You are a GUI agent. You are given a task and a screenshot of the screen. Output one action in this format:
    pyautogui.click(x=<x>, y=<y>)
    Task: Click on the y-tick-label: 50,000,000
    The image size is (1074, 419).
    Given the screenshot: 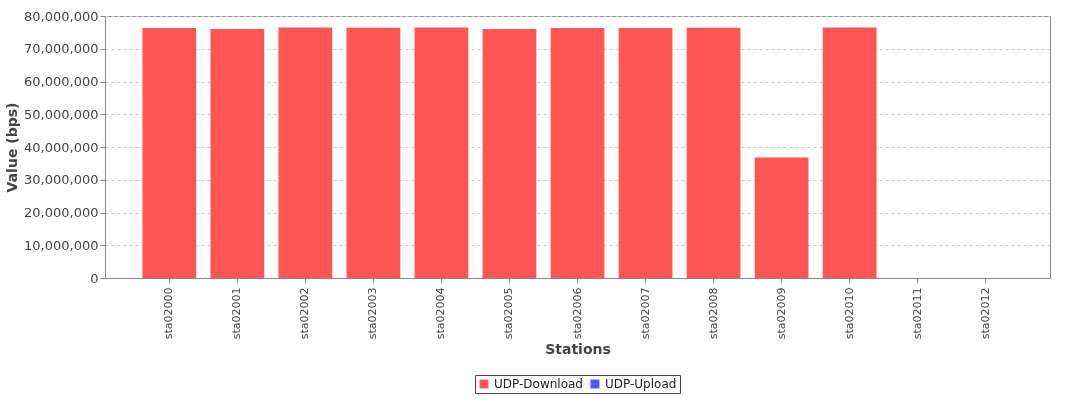 What is the action you would take?
    pyautogui.click(x=61, y=114)
    